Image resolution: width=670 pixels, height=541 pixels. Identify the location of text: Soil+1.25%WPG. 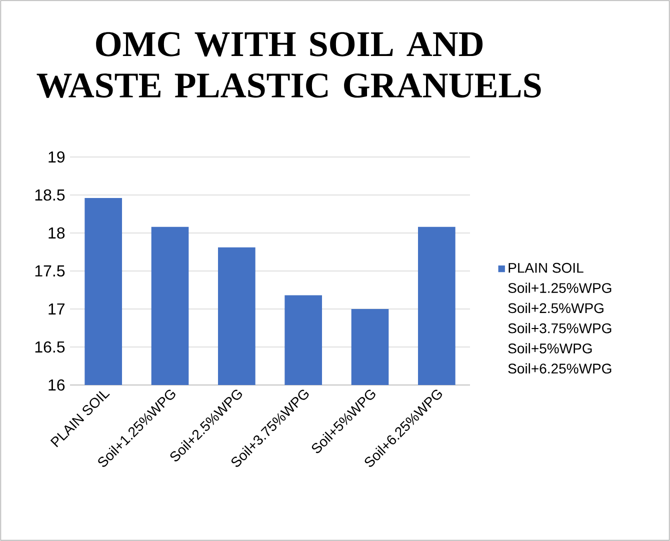
(560, 287).